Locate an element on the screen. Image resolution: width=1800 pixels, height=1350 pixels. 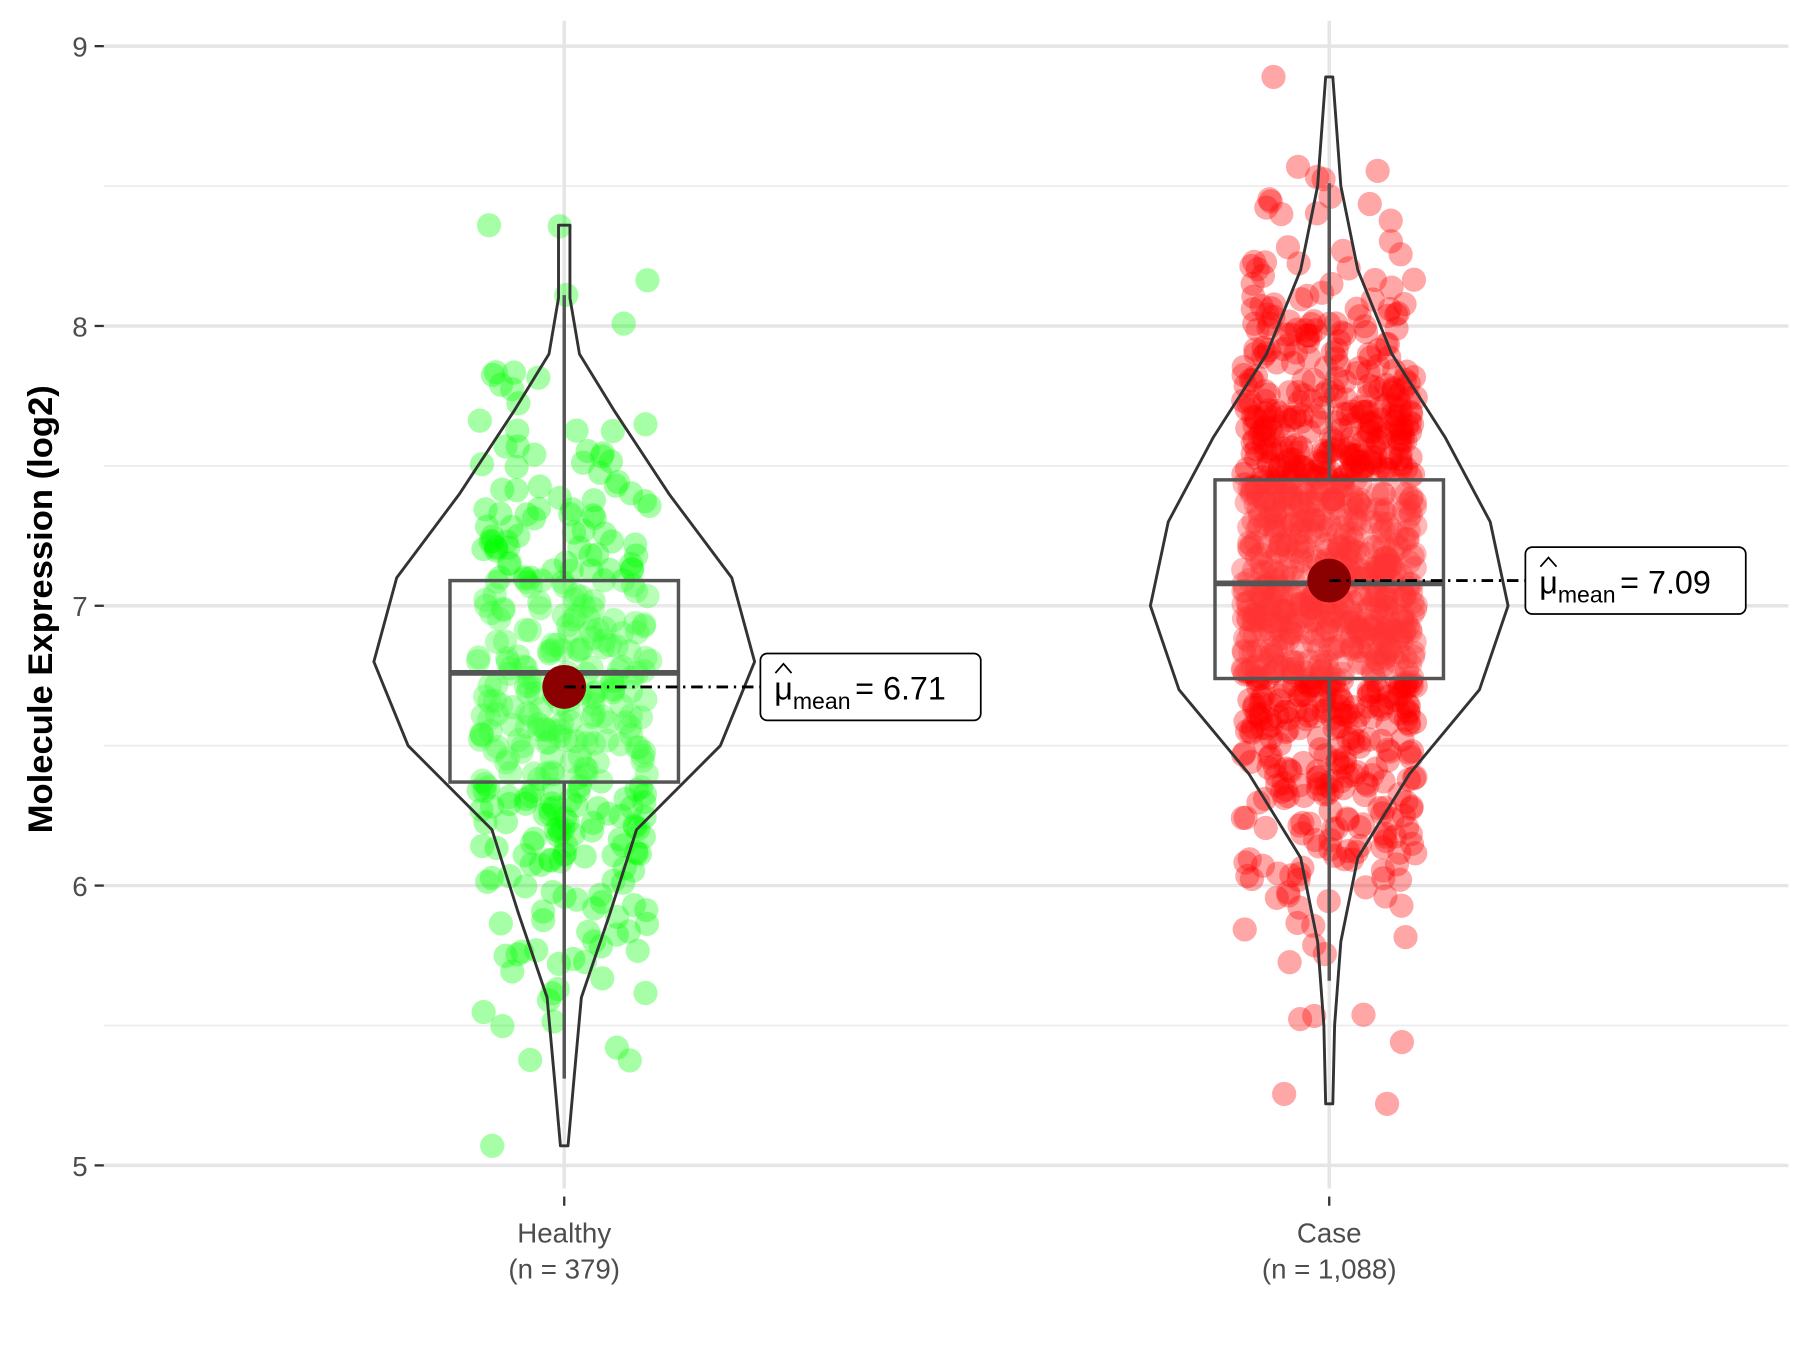
y-tick-label: 8 is located at coordinates (79, 326).